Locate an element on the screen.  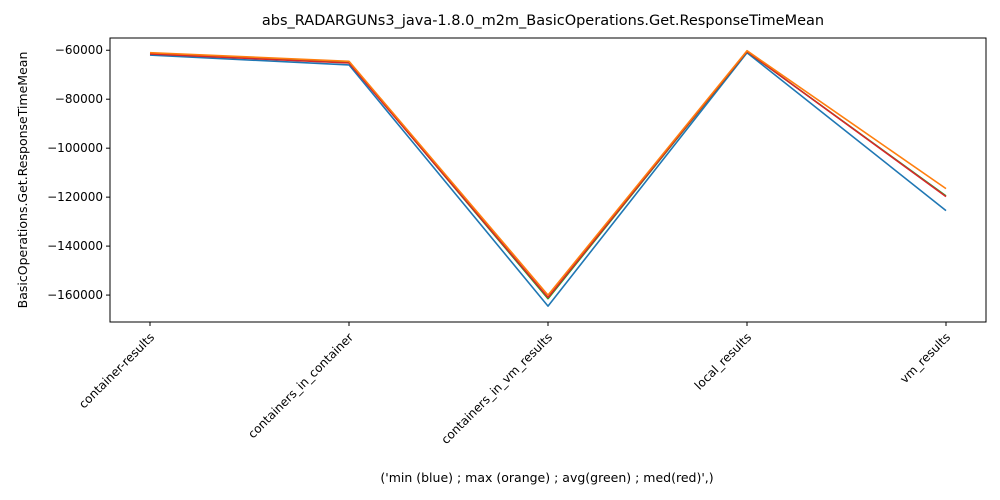
y-tick-label: −60000 is located at coordinates (79, 50).